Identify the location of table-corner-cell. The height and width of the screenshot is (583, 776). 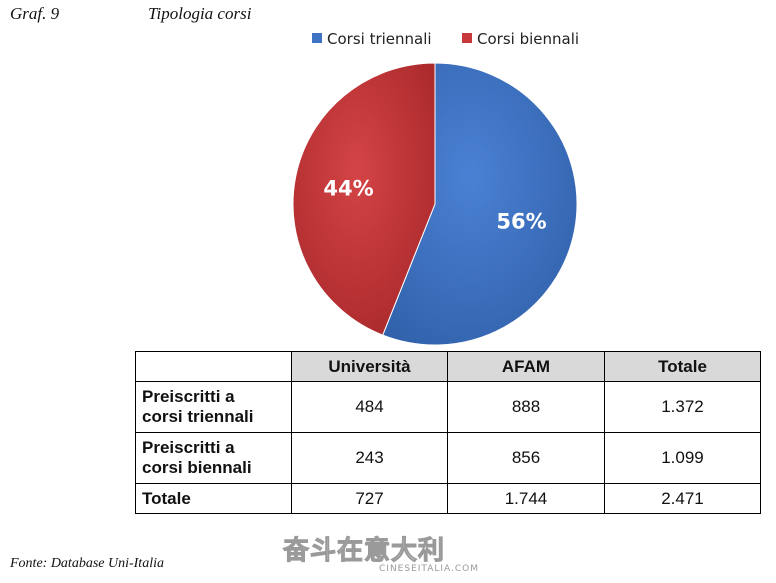
(213, 366).